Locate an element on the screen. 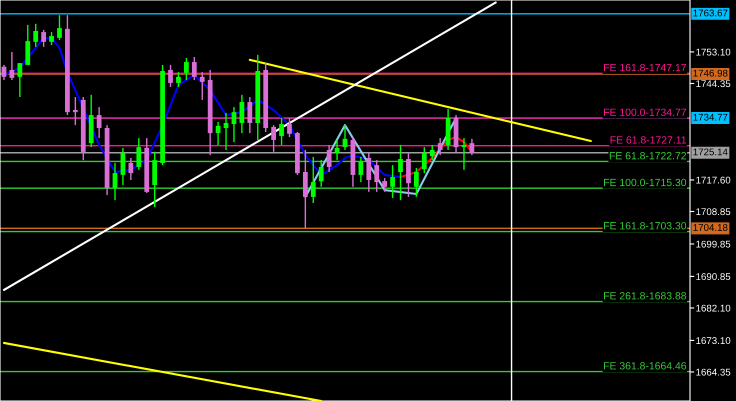  ref-line-label: 1746.98 is located at coordinates (711, 73).